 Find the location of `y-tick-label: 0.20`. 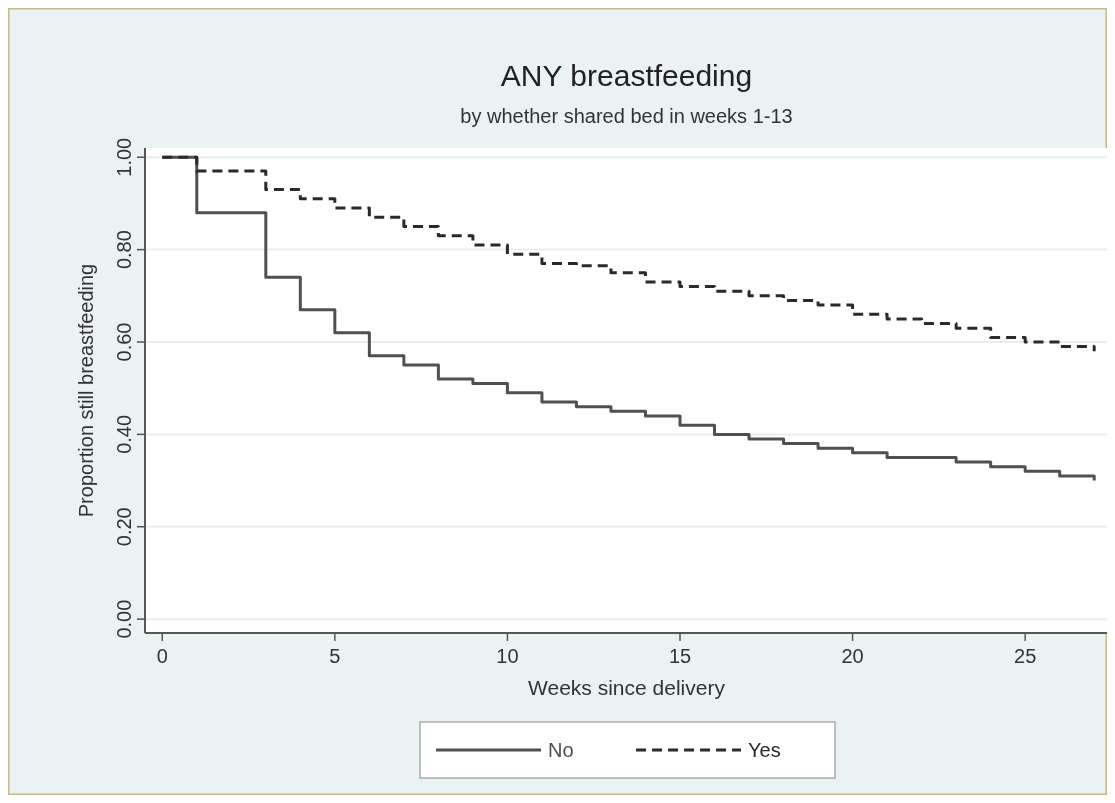

y-tick-label: 0.20 is located at coordinates (124, 527).